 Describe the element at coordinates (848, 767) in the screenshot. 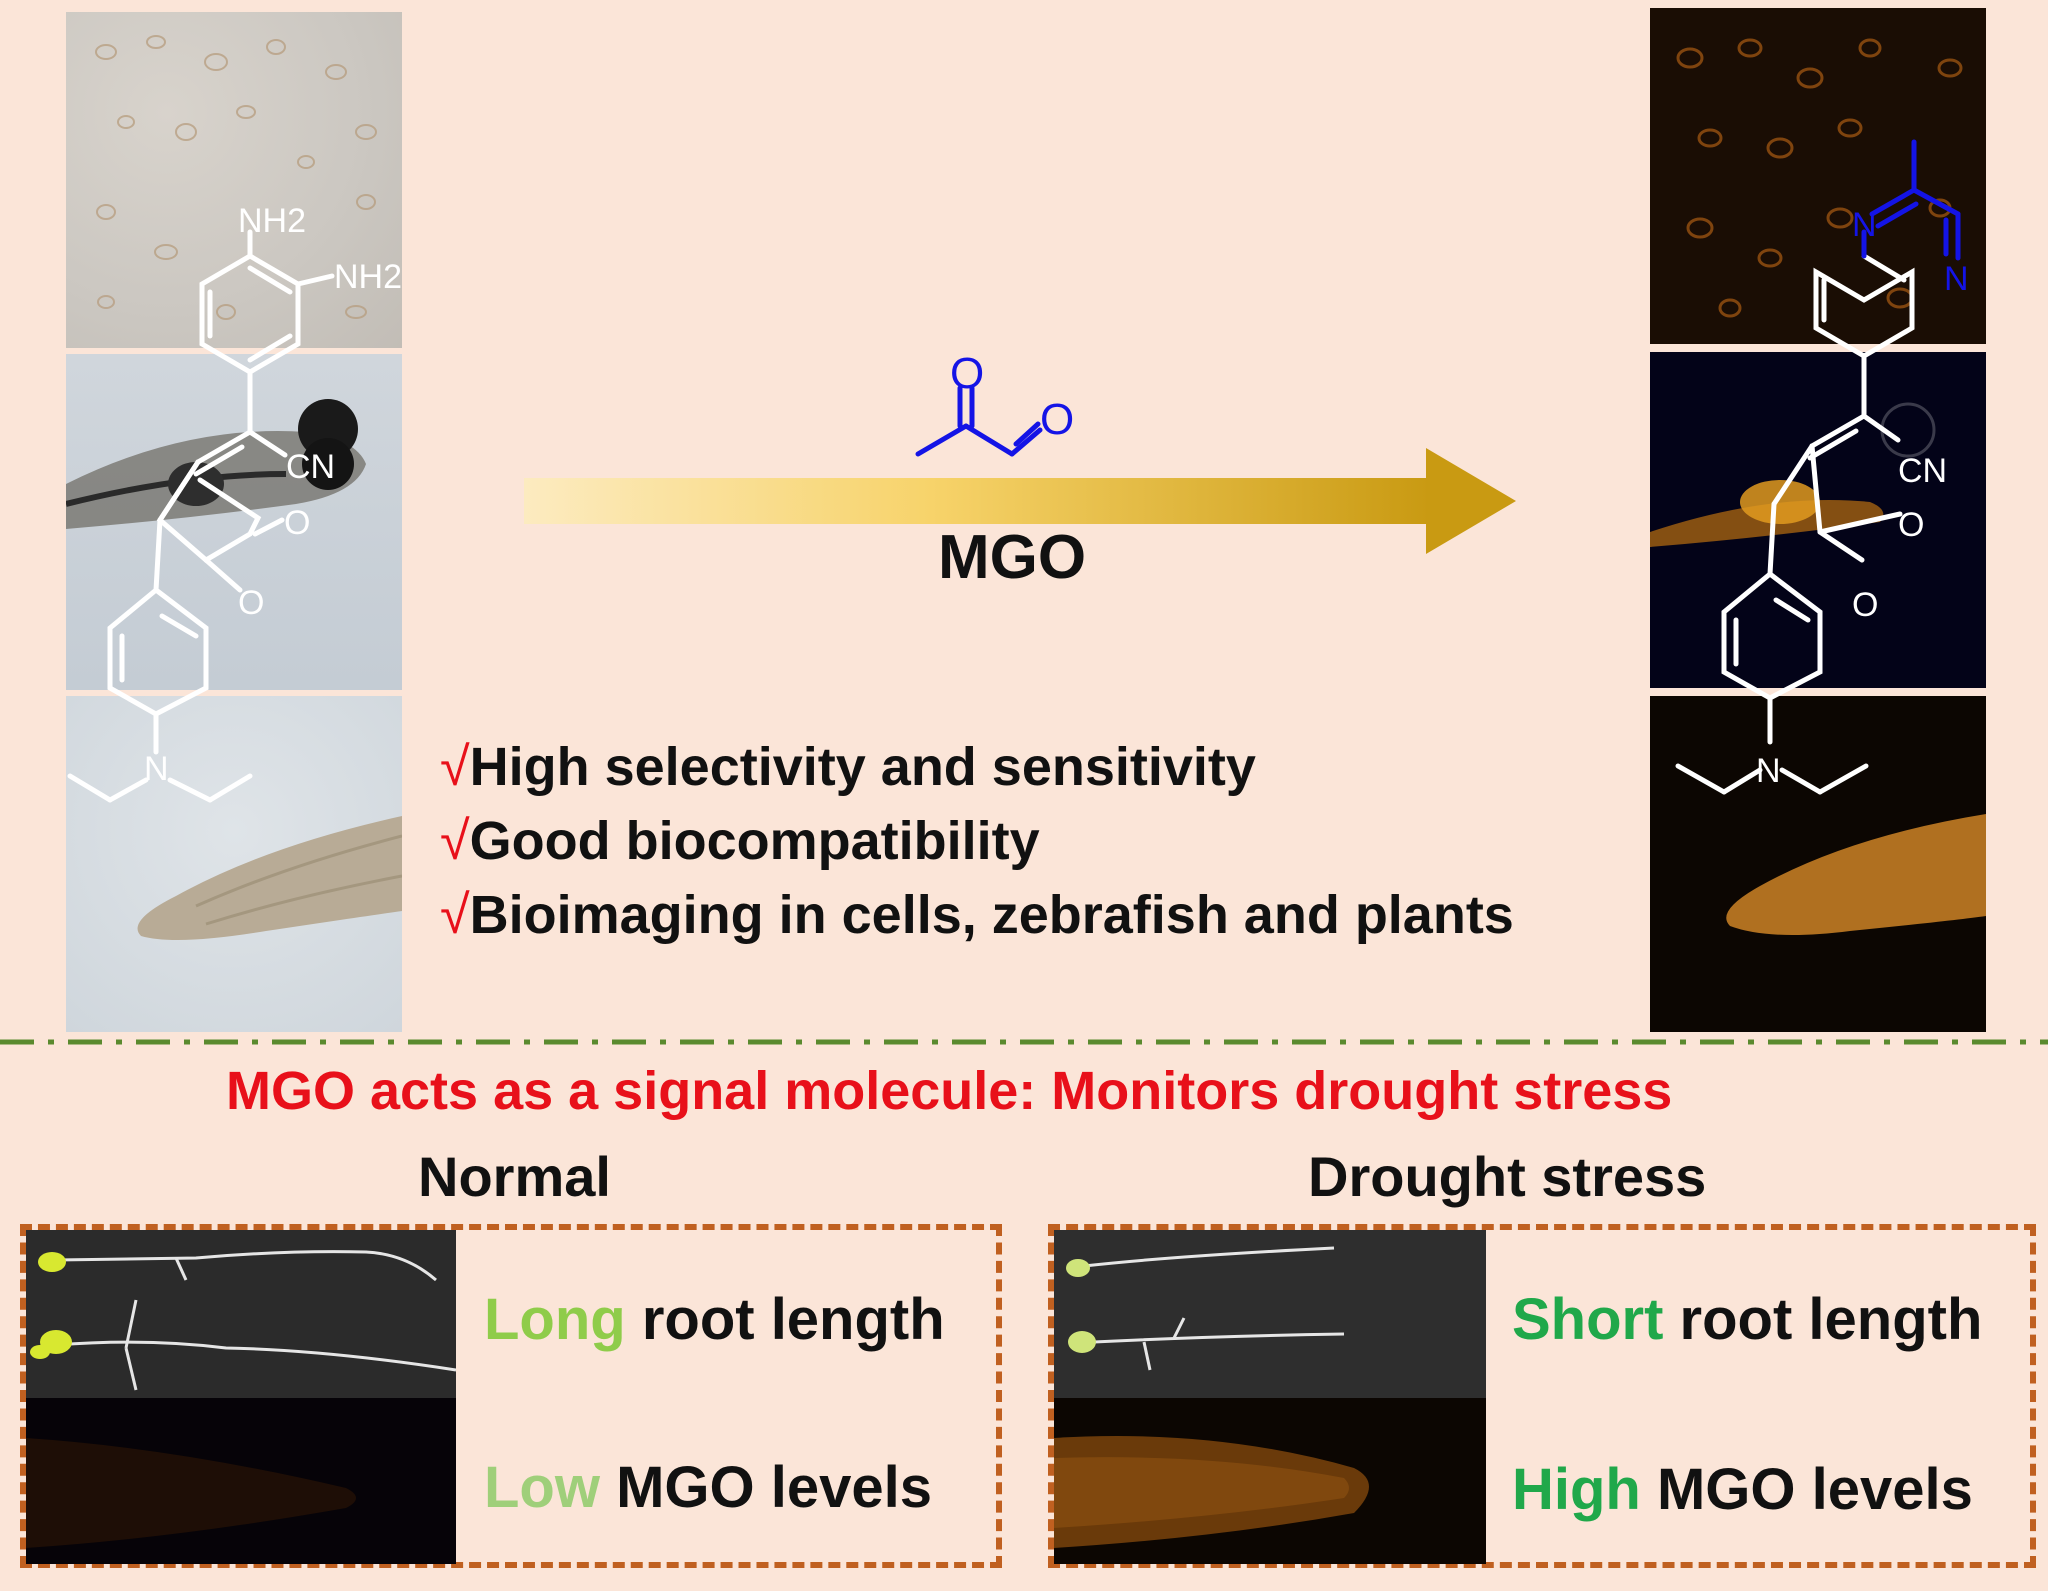

I see `feature-item: √High selectivity and sensitivity` at that location.